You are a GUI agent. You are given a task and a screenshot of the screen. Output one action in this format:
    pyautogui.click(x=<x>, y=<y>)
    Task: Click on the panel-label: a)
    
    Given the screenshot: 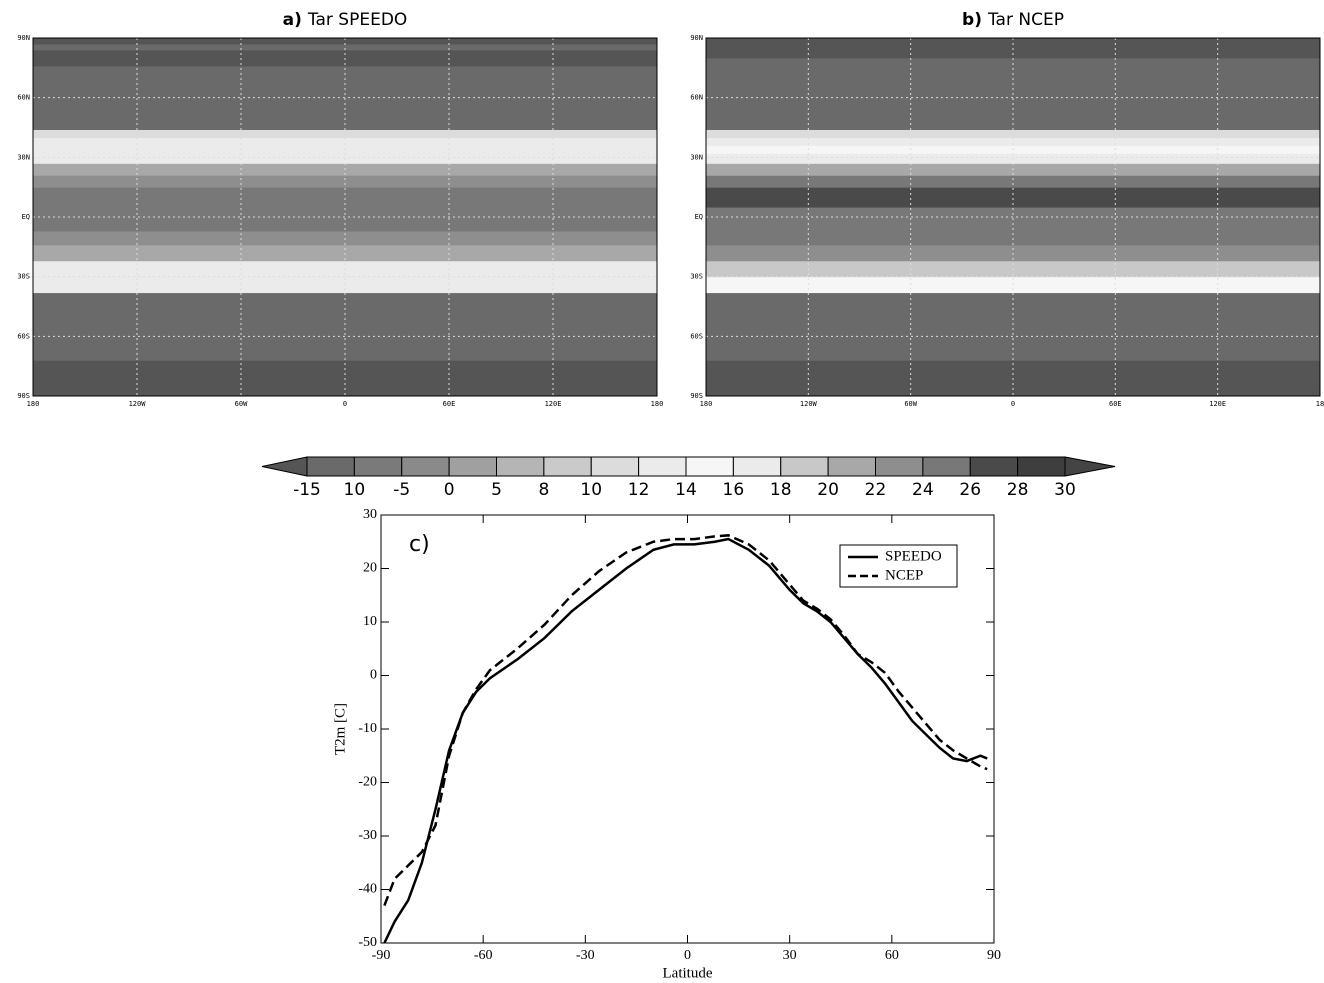 What is the action you would take?
    pyautogui.click(x=292, y=20)
    